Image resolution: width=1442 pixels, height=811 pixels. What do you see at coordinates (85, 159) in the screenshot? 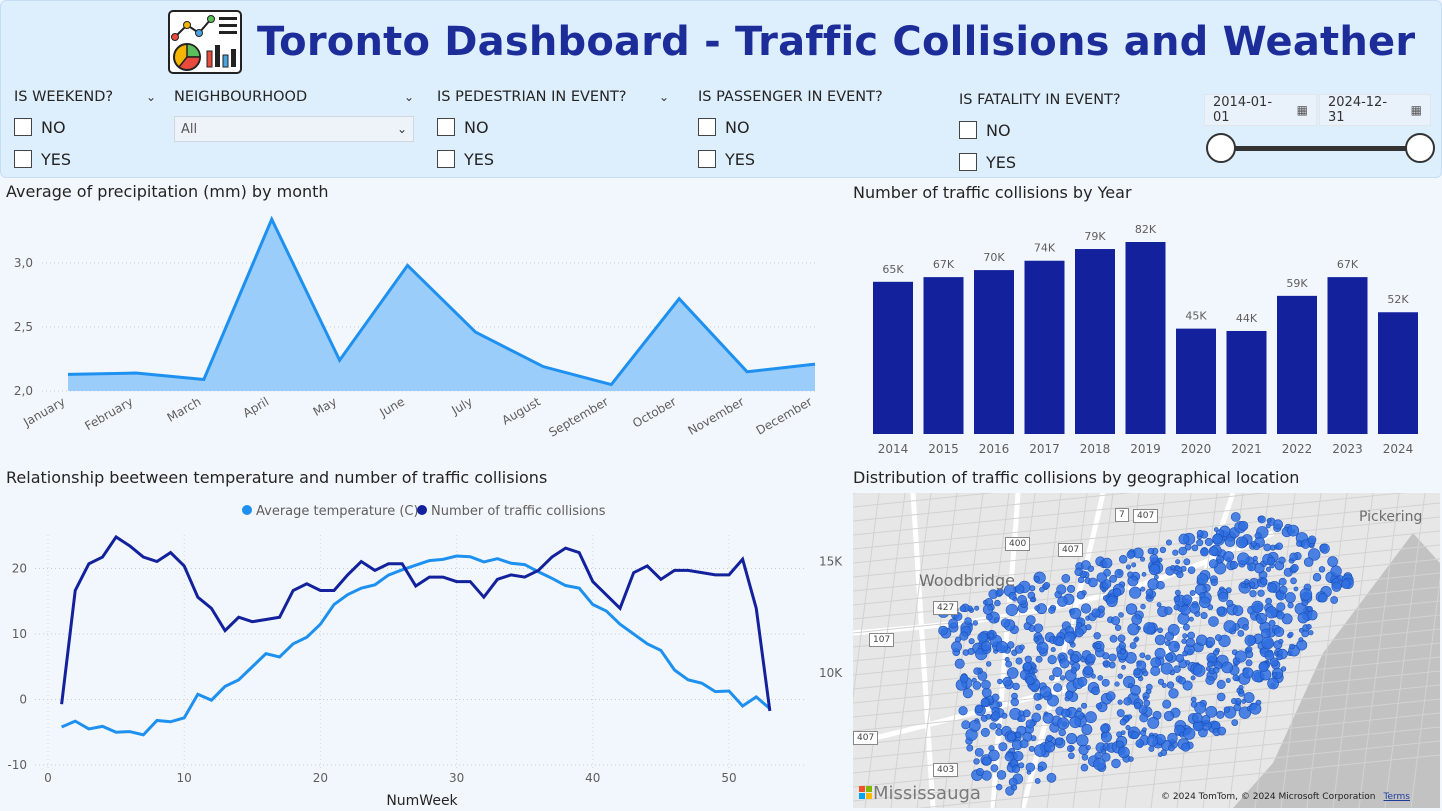
I see `weekend-option-yes: YES` at bounding box center [85, 159].